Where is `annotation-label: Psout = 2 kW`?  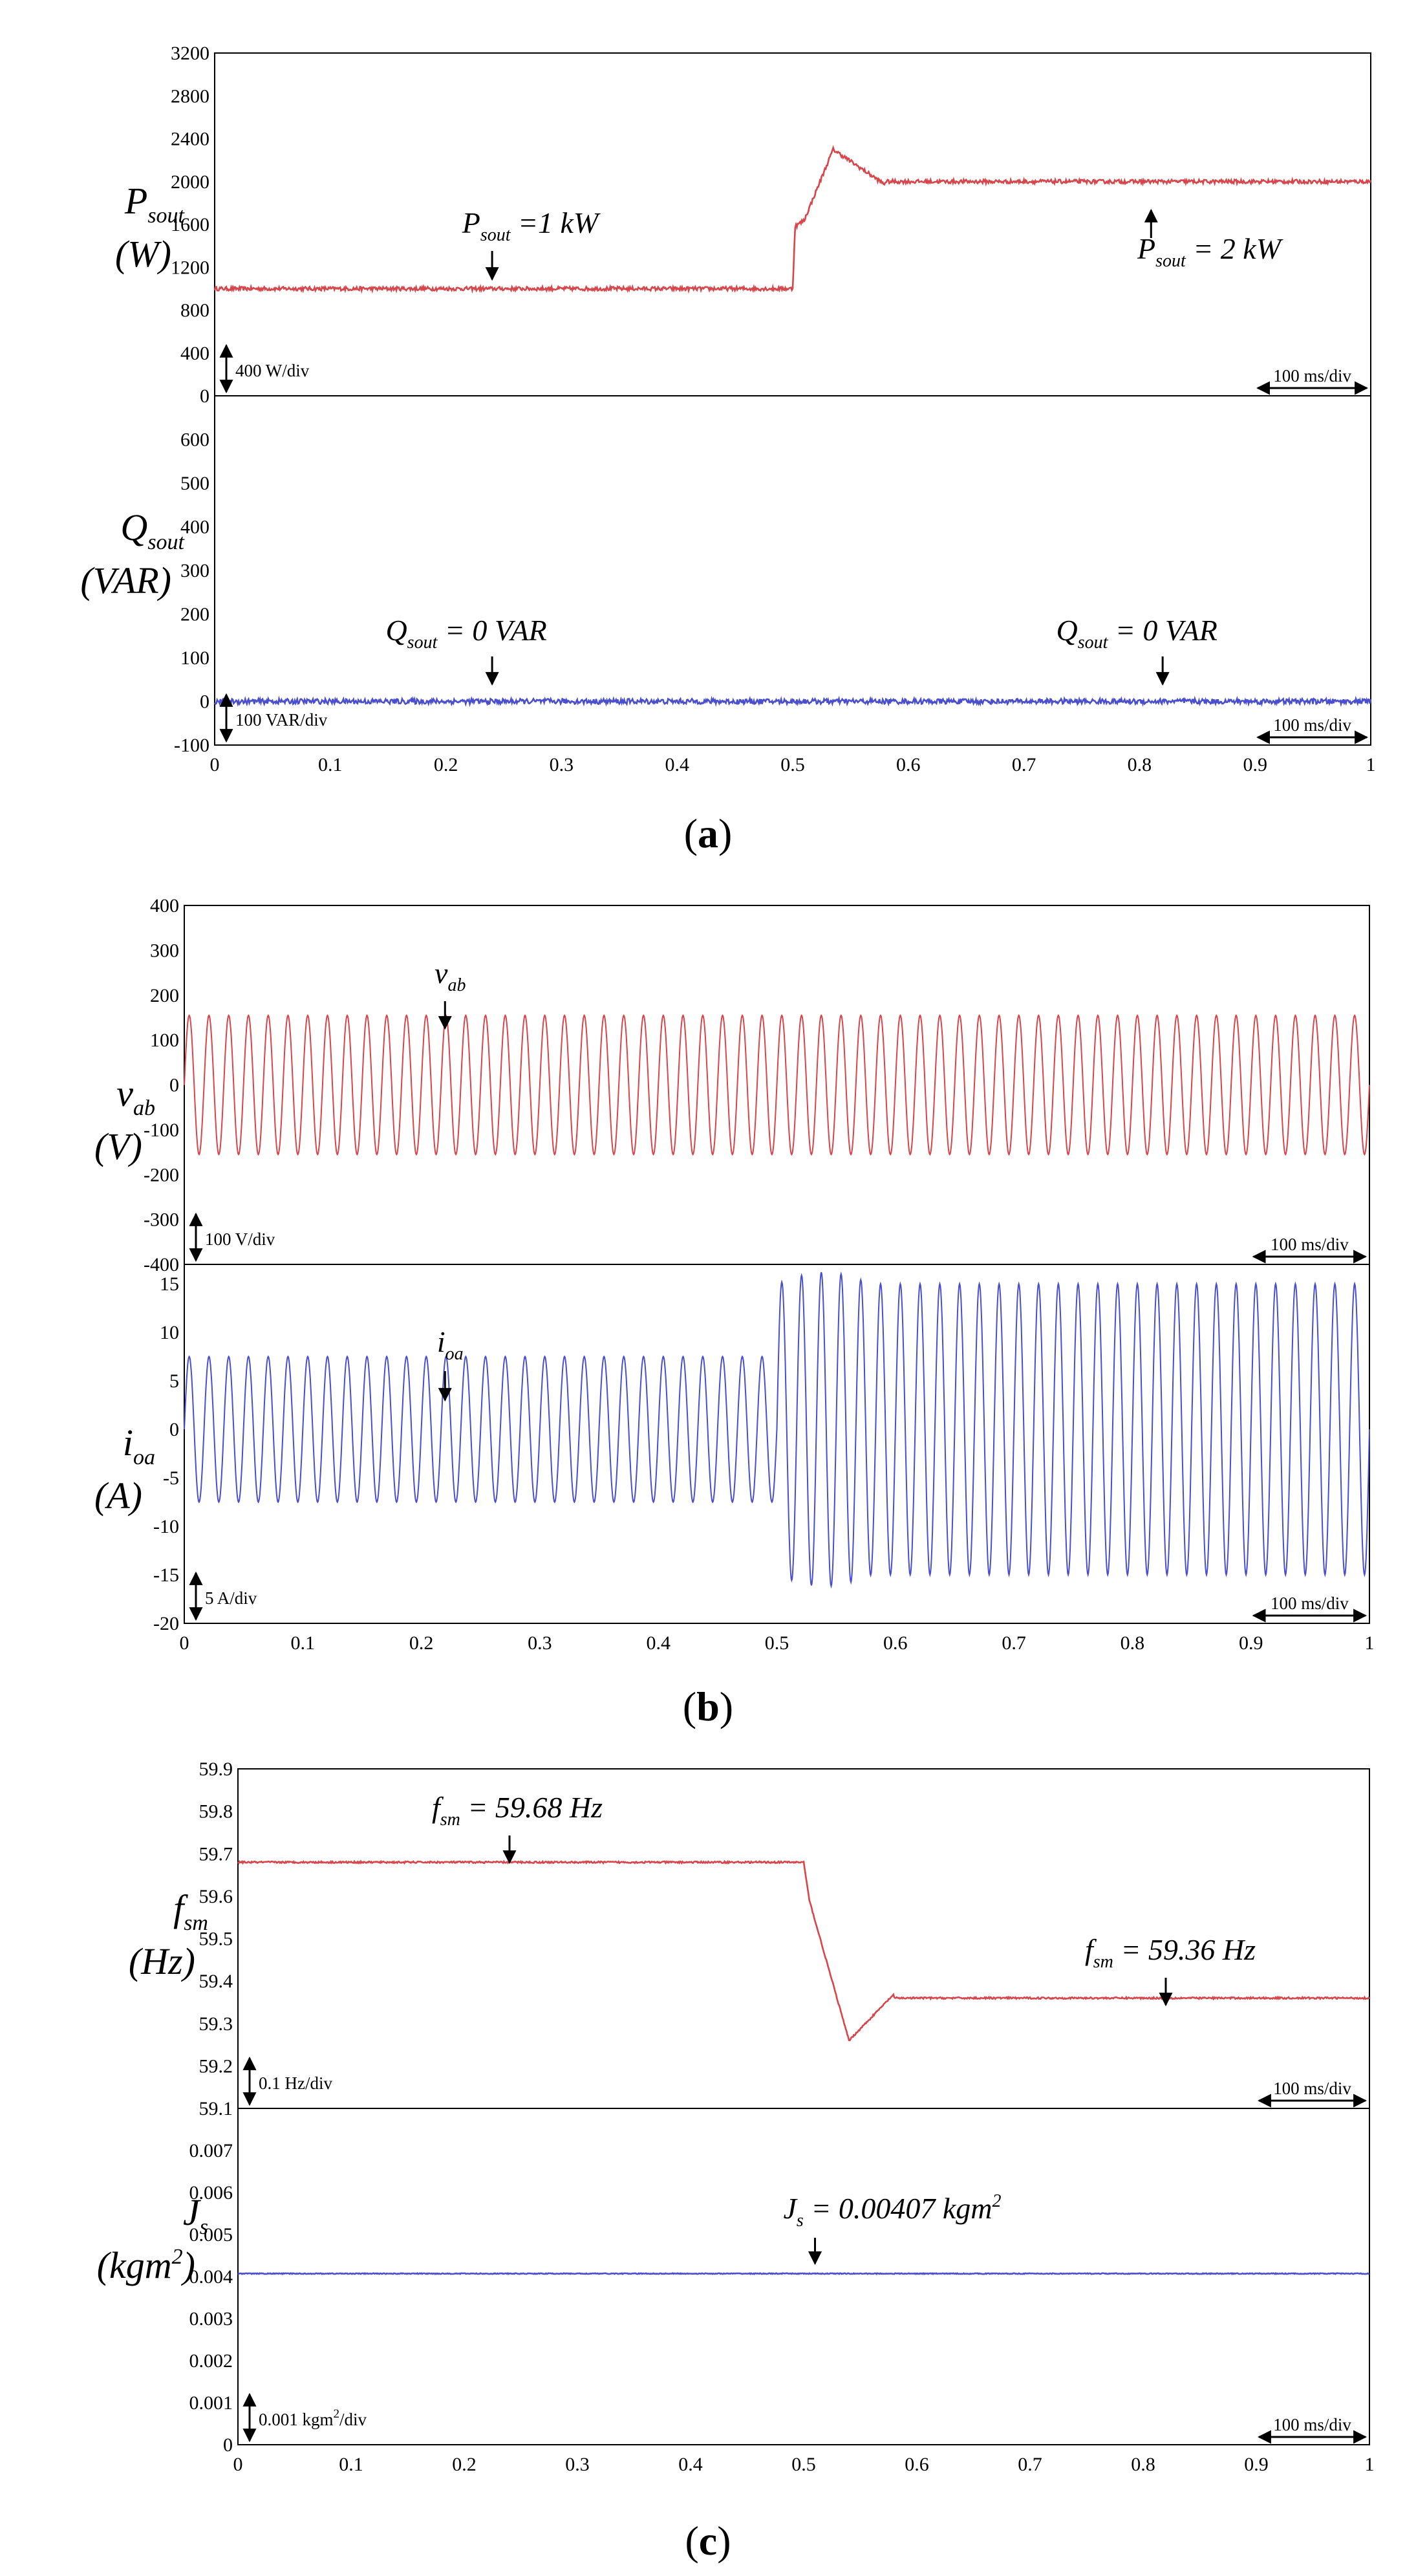
annotation-label: Psout = 2 kW is located at coordinates (1210, 251).